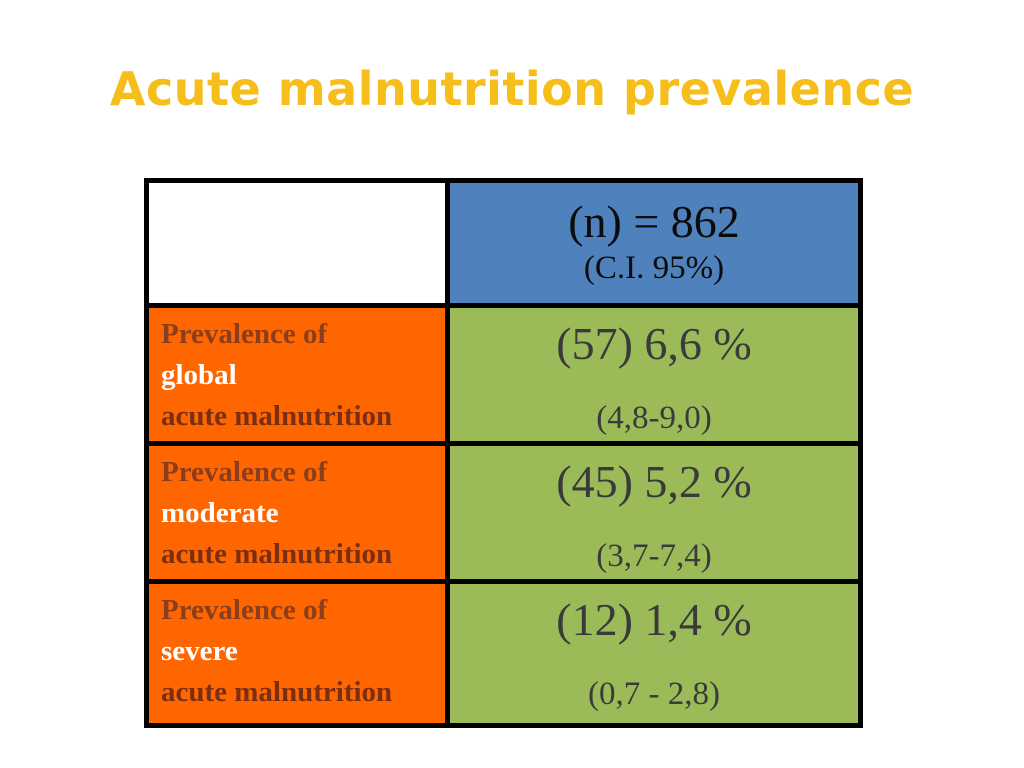 This screenshot has height=768, width=1024. I want to click on row-label-line2: moderate, so click(220, 513).